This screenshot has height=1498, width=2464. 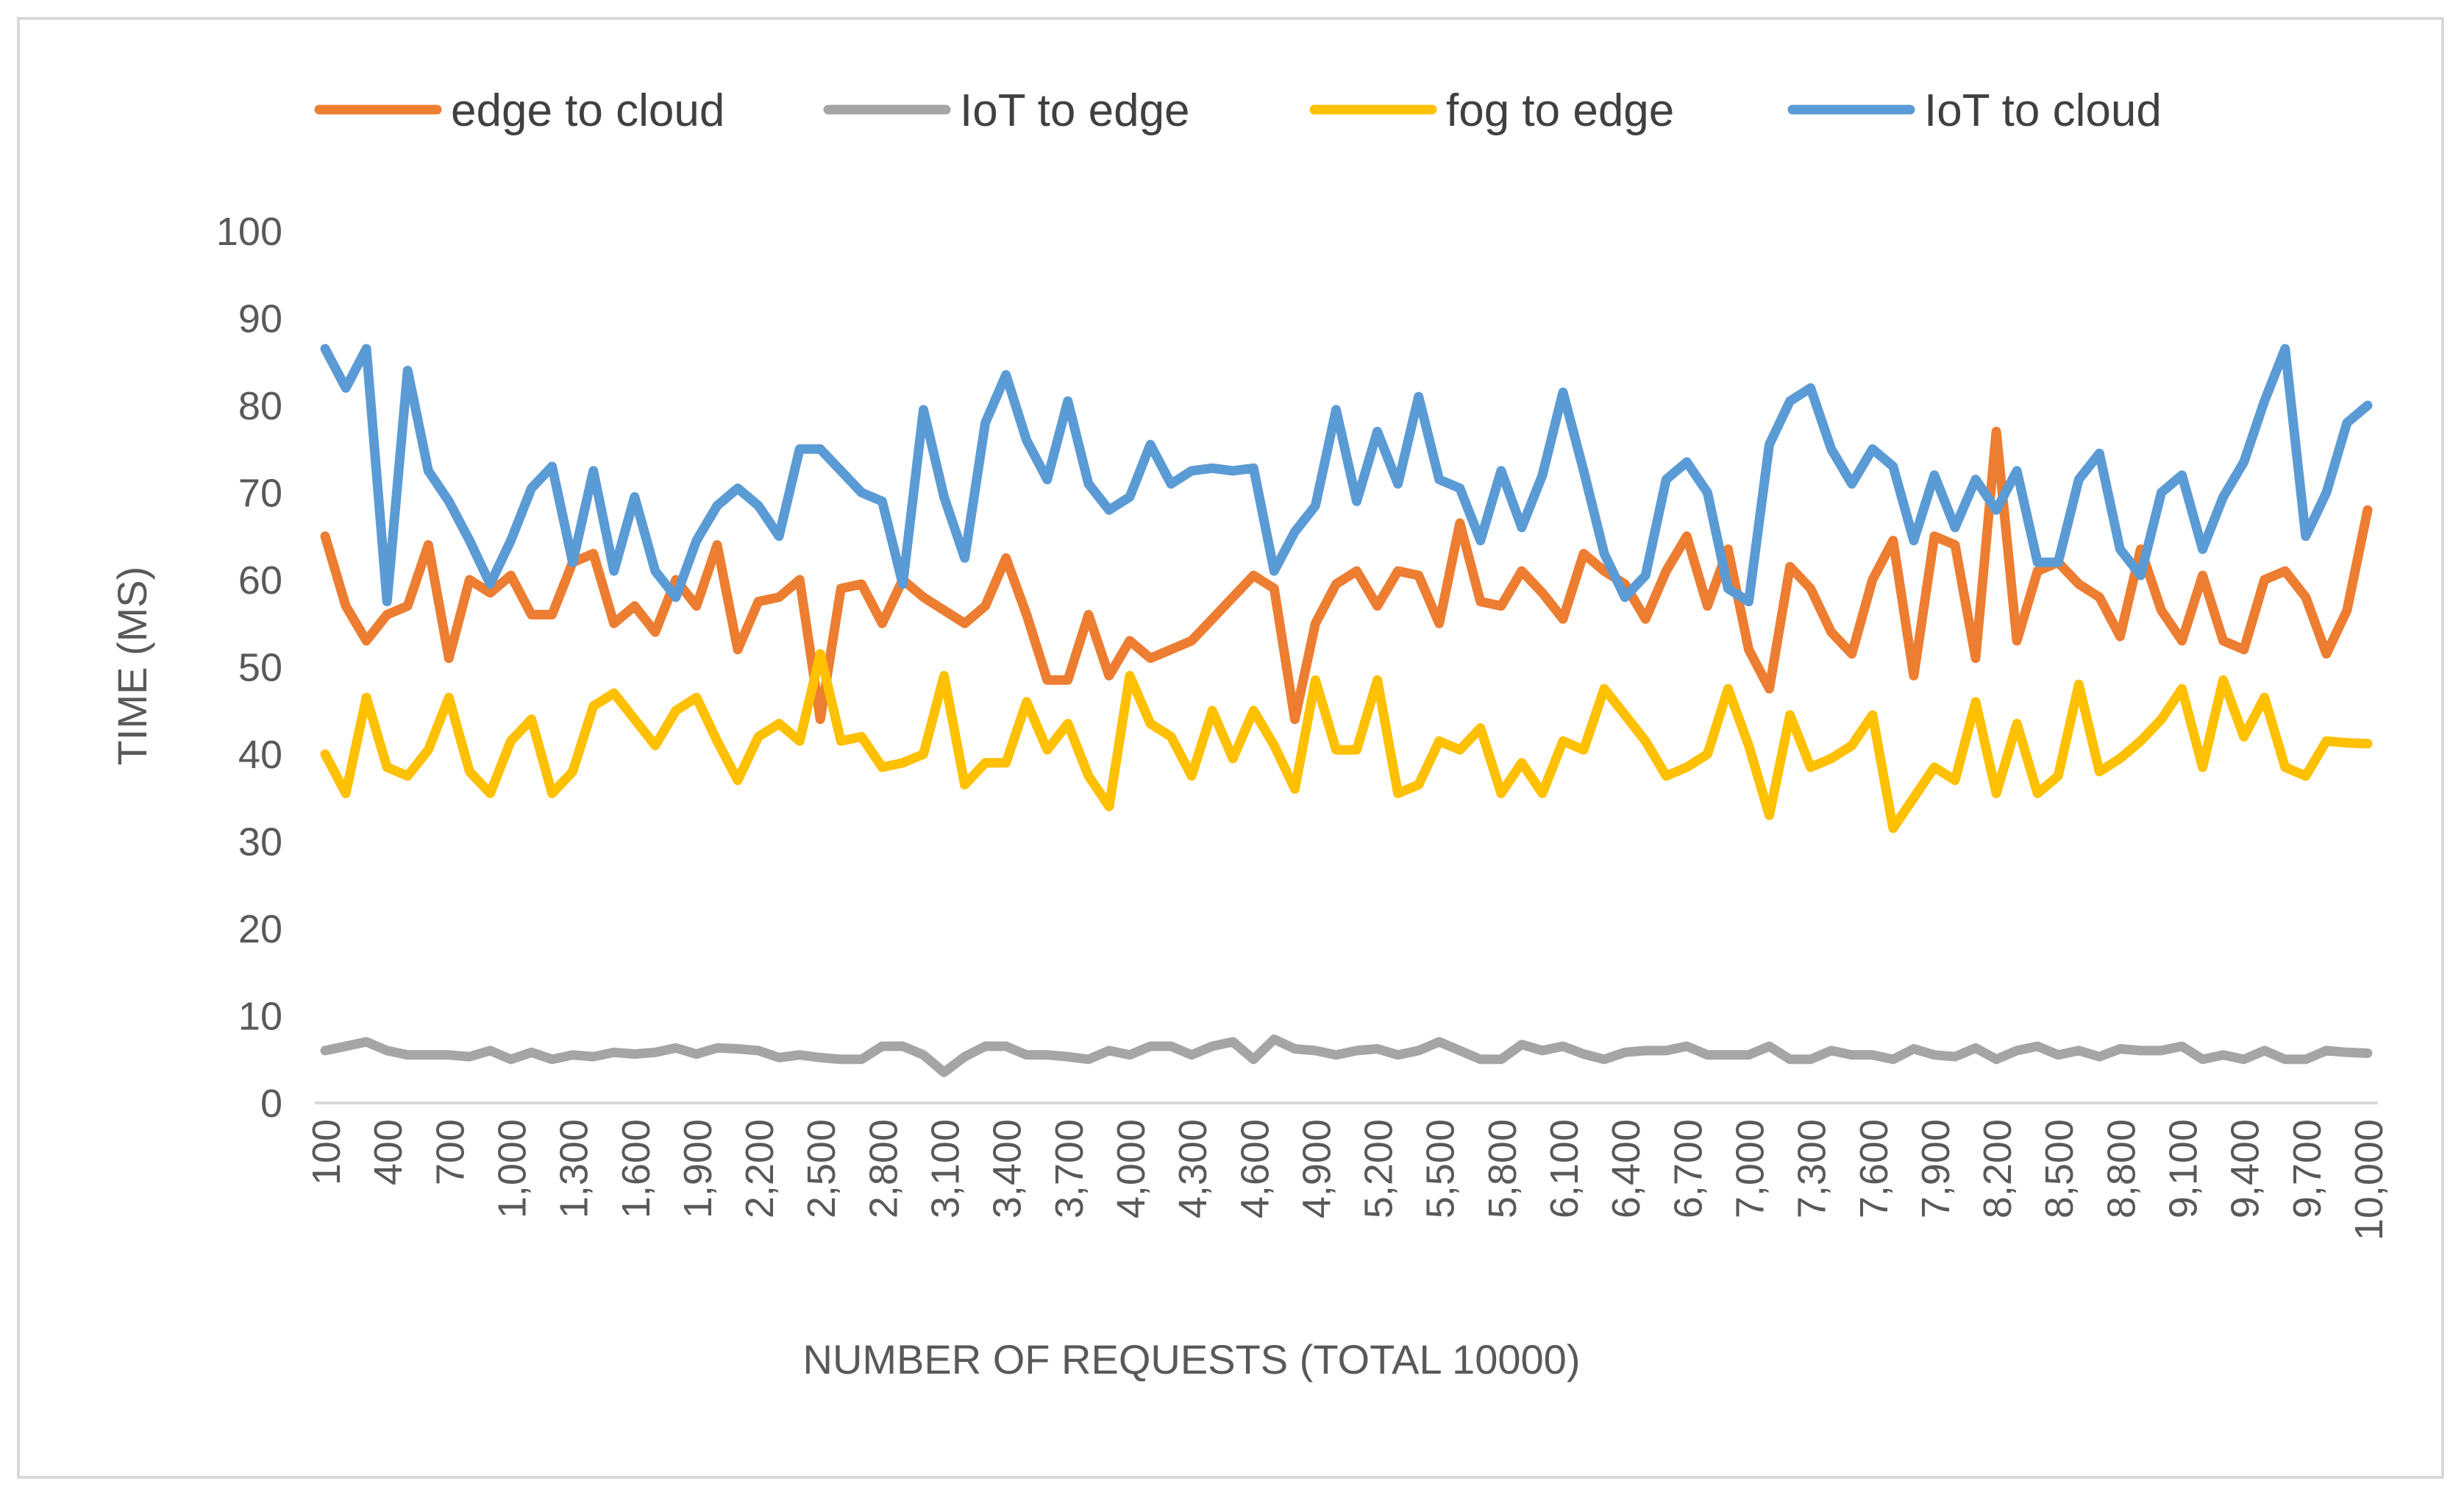 I want to click on y-tick-label: 80, so click(x=260, y=406).